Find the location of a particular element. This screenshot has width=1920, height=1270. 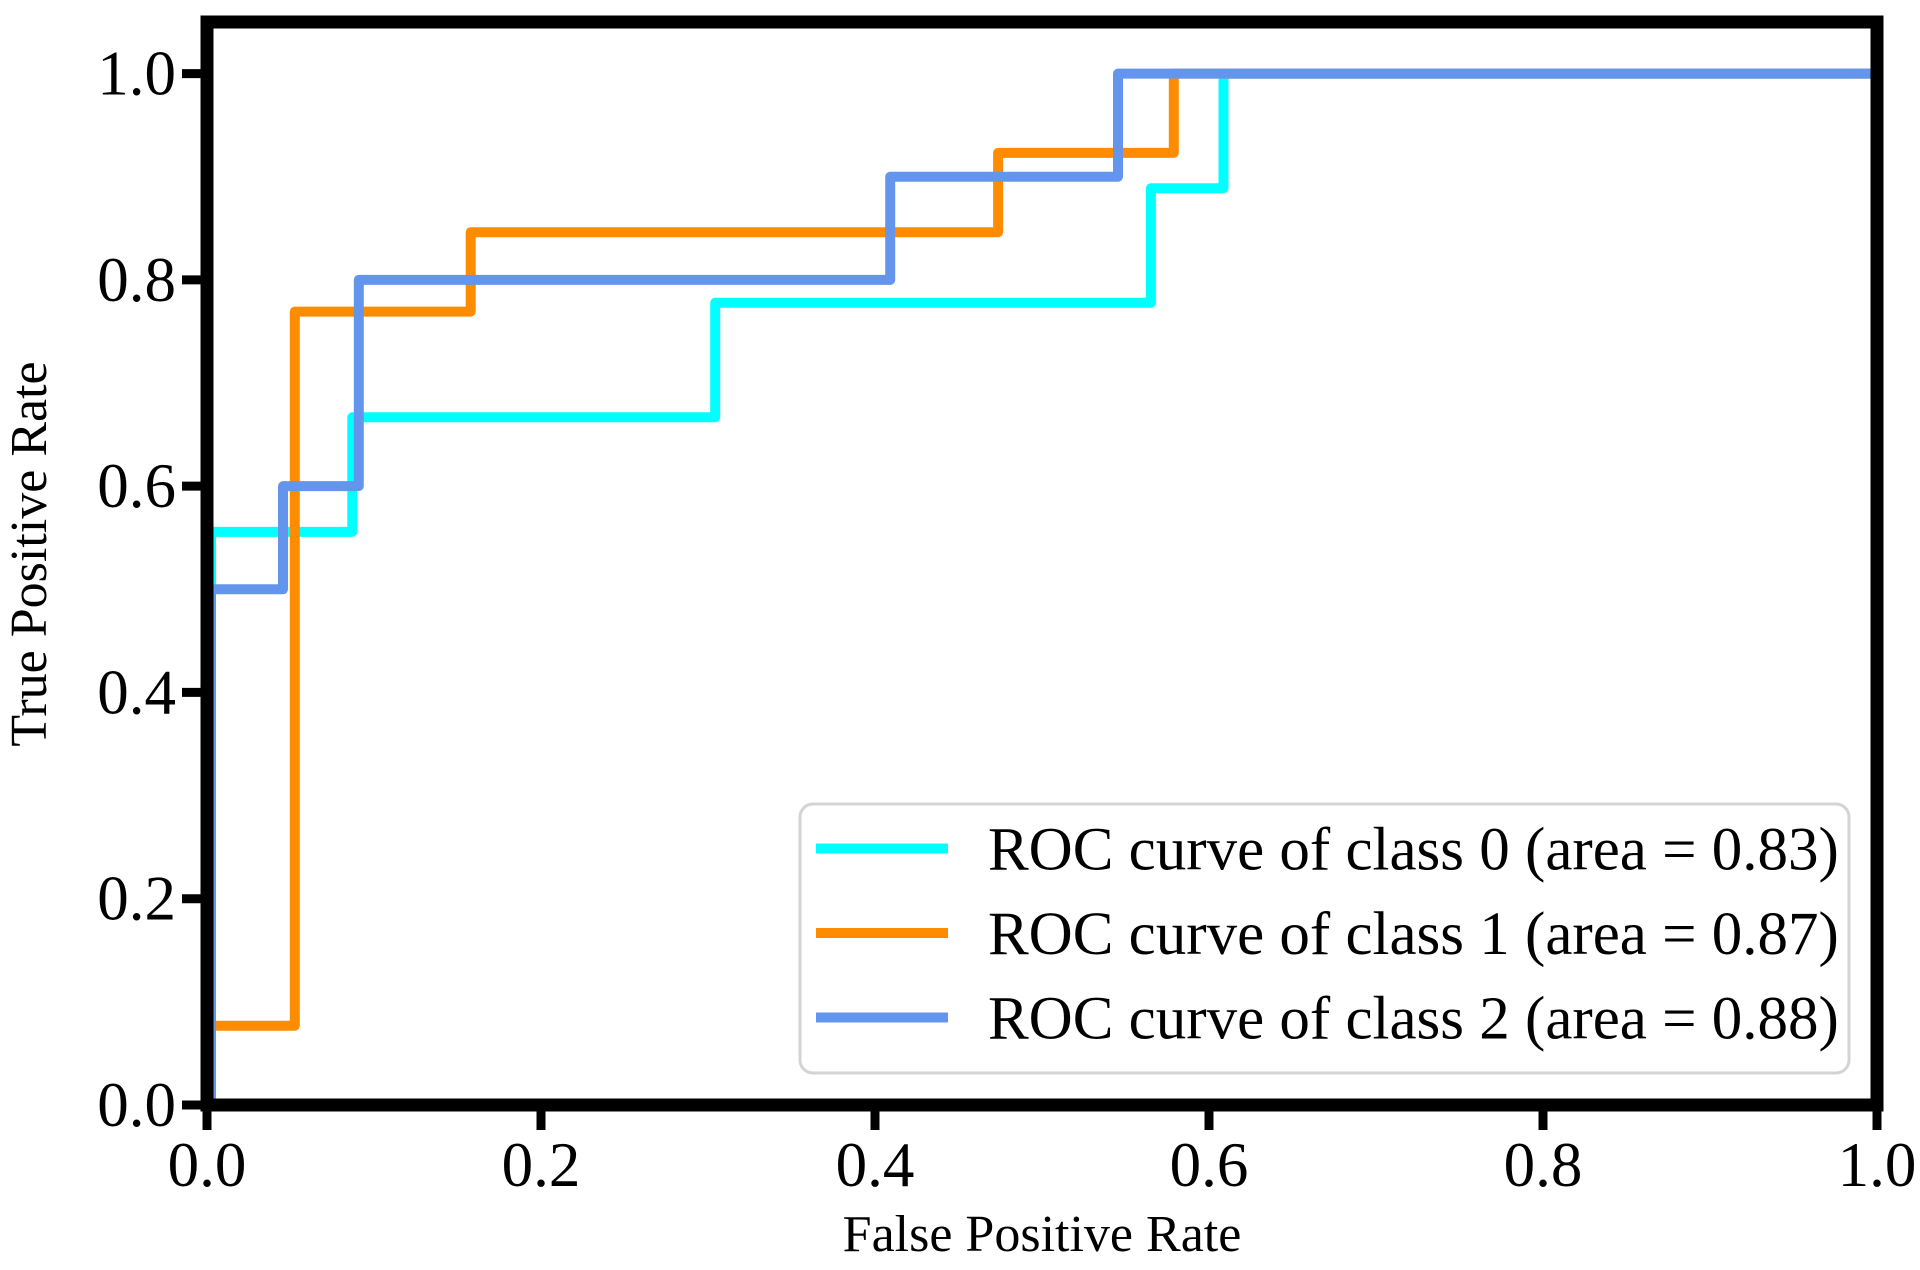

y-tick-label: 0.2 is located at coordinates (136, 899).